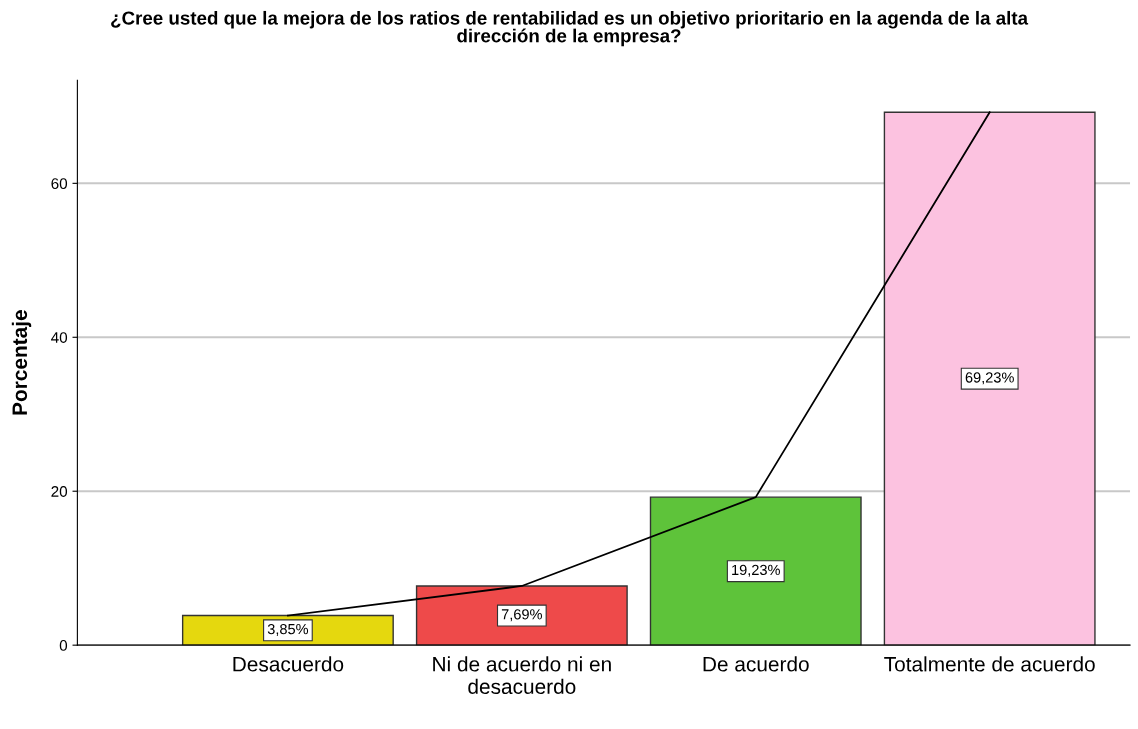 The image size is (1138, 729). What do you see at coordinates (59, 184) in the screenshot?
I see `y-tick-label: 60` at bounding box center [59, 184].